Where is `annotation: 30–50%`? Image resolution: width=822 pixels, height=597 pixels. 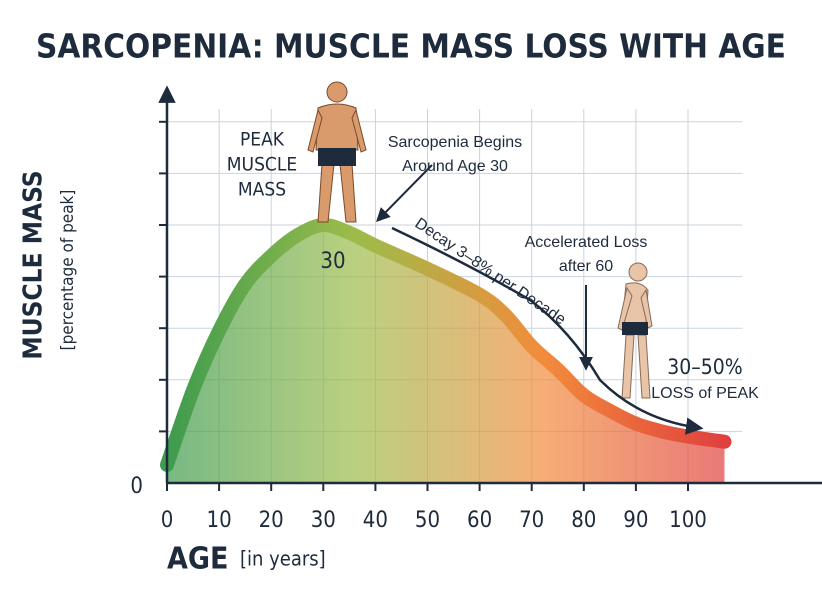 annotation: 30–50% is located at coordinates (704, 367).